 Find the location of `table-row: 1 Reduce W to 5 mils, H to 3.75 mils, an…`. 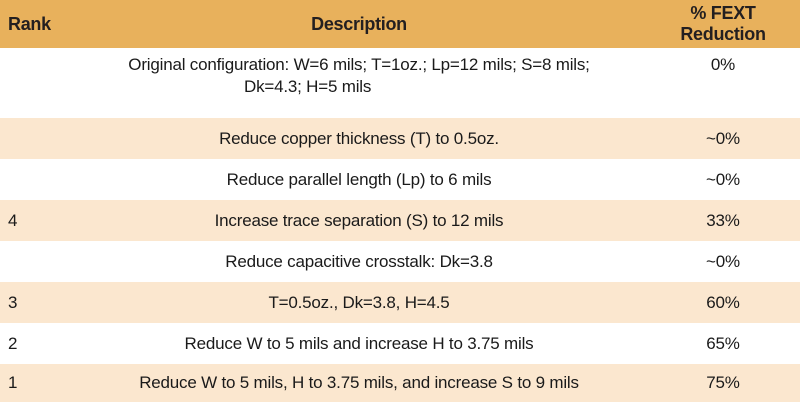

table-row: 1 Reduce W to 5 mils, H to 3.75 mils, an… is located at coordinates (400, 383).